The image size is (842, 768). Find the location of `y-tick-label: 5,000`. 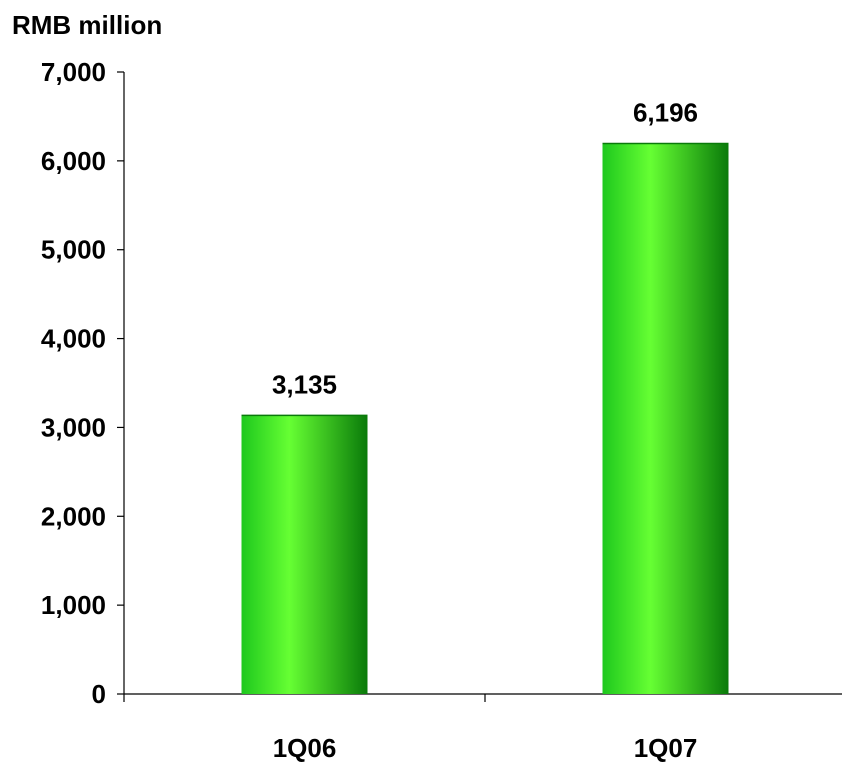

y-tick-label: 5,000 is located at coordinates (73, 250).